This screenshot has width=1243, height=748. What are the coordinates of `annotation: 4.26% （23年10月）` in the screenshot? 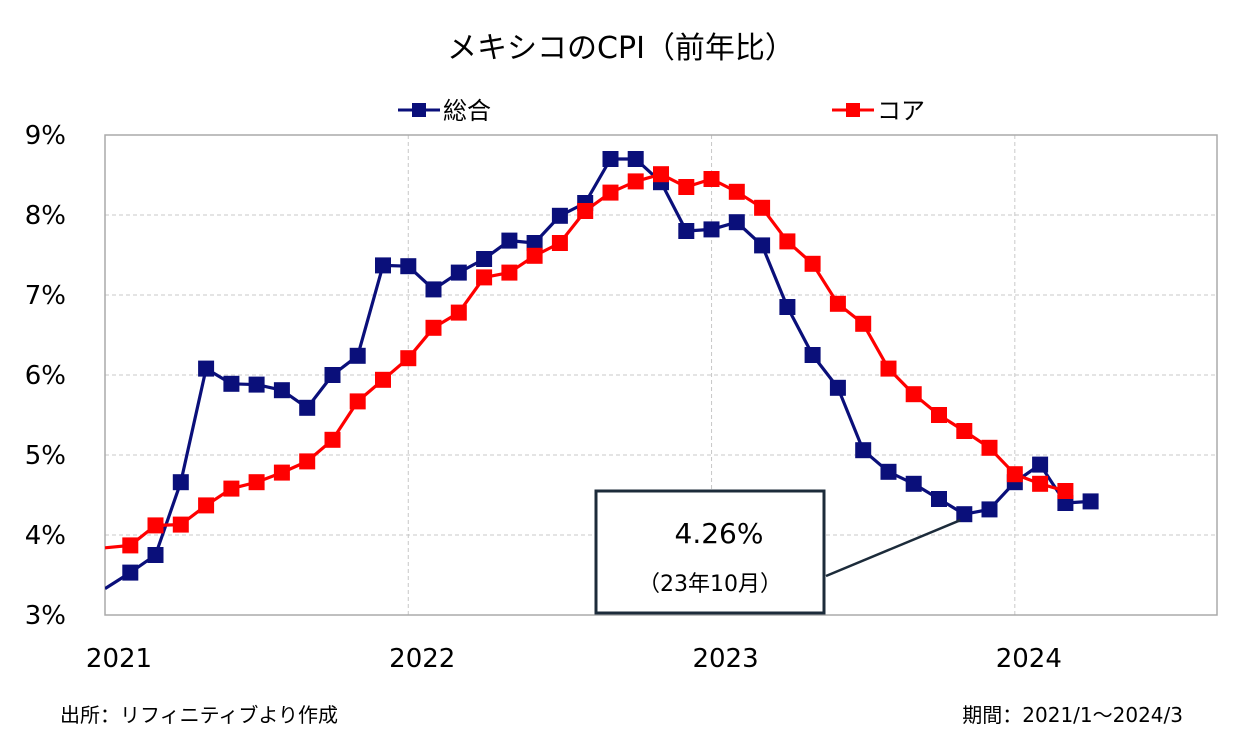 It's located at (777, 552).